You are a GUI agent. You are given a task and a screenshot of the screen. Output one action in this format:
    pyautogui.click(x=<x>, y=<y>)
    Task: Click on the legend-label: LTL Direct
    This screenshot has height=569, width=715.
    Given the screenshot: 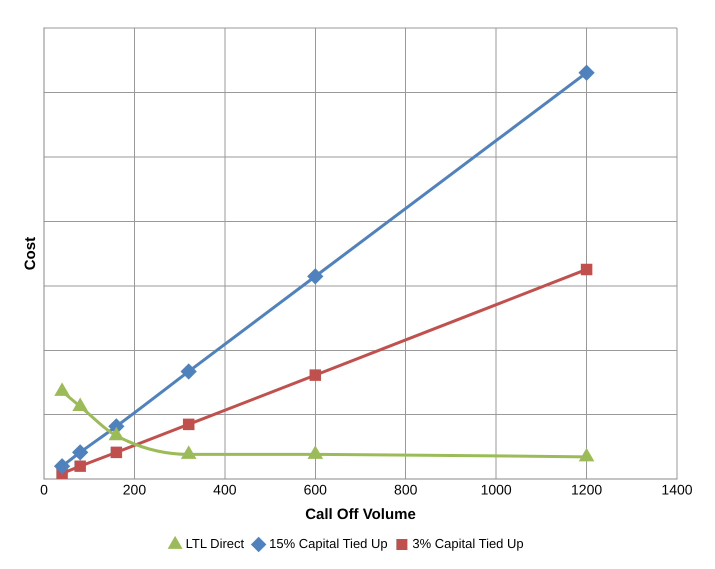 What is the action you would take?
    pyautogui.click(x=215, y=544)
    